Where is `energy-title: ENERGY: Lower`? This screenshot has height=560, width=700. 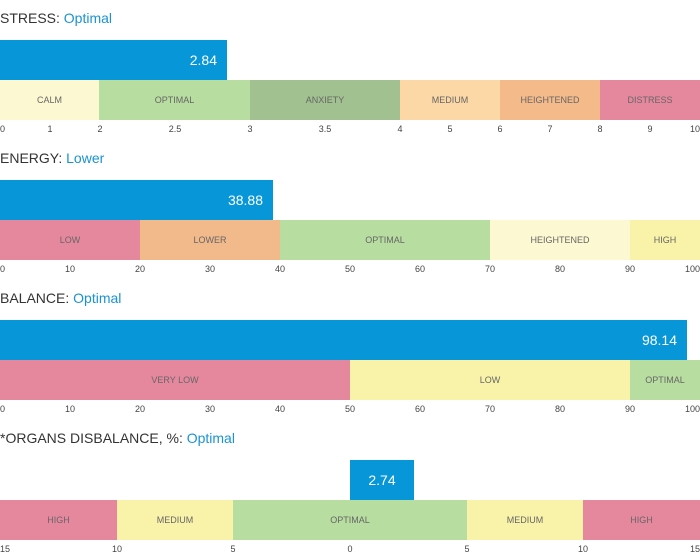
energy-title: ENERGY: Lower is located at coordinates (52, 158).